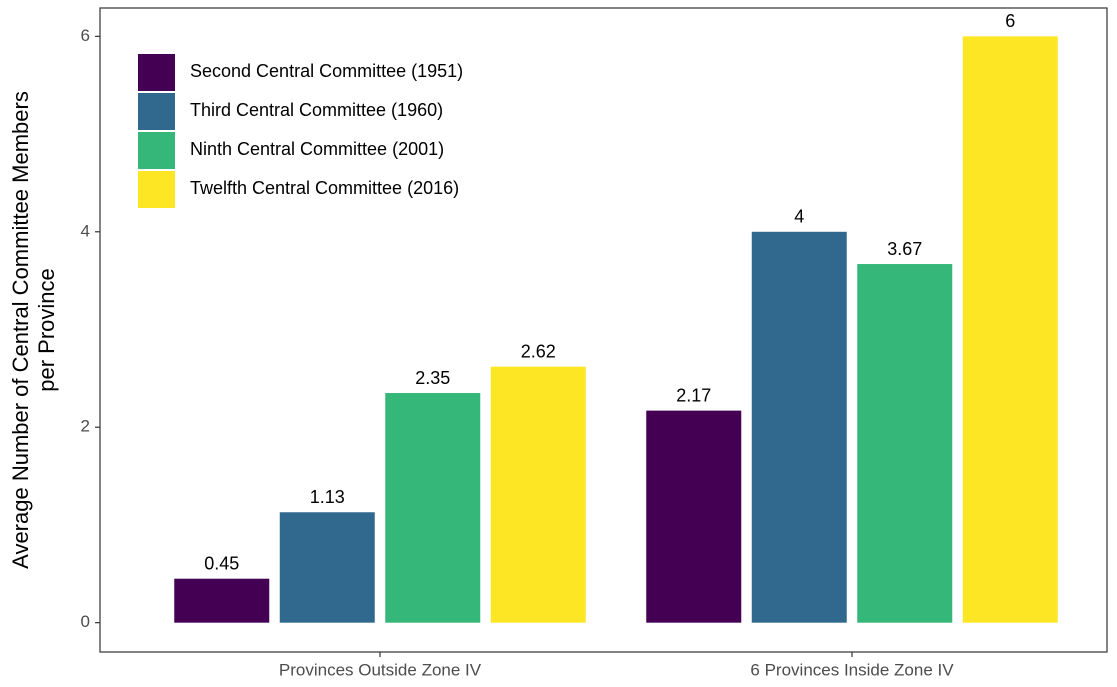  What do you see at coordinates (221, 563) in the screenshot?
I see `value-label: 0.45` at bounding box center [221, 563].